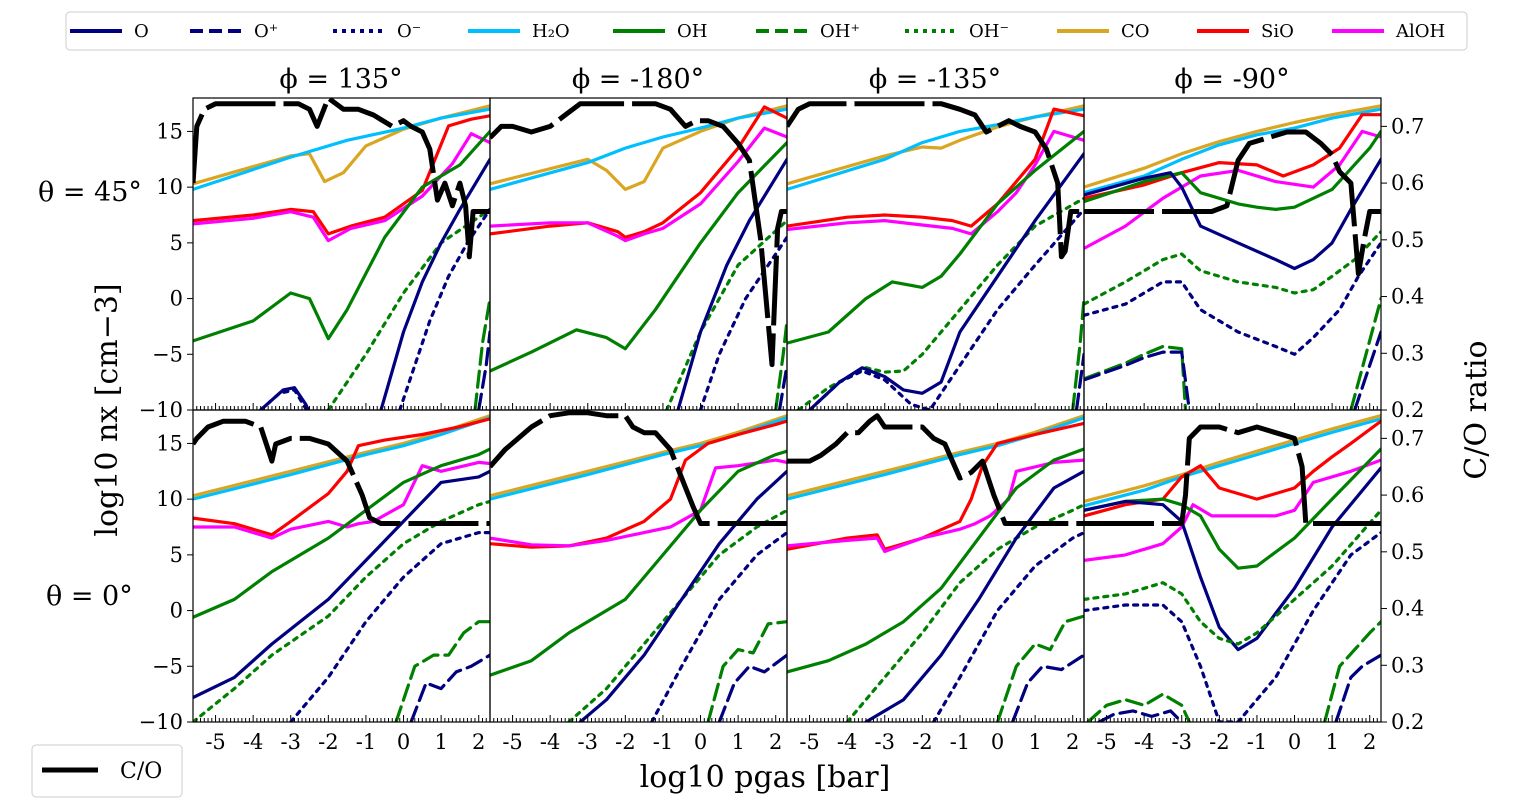  Describe the element at coordinates (291, 742) in the screenshot. I see `panel-r1c0-xtick-label: -3` at that location.